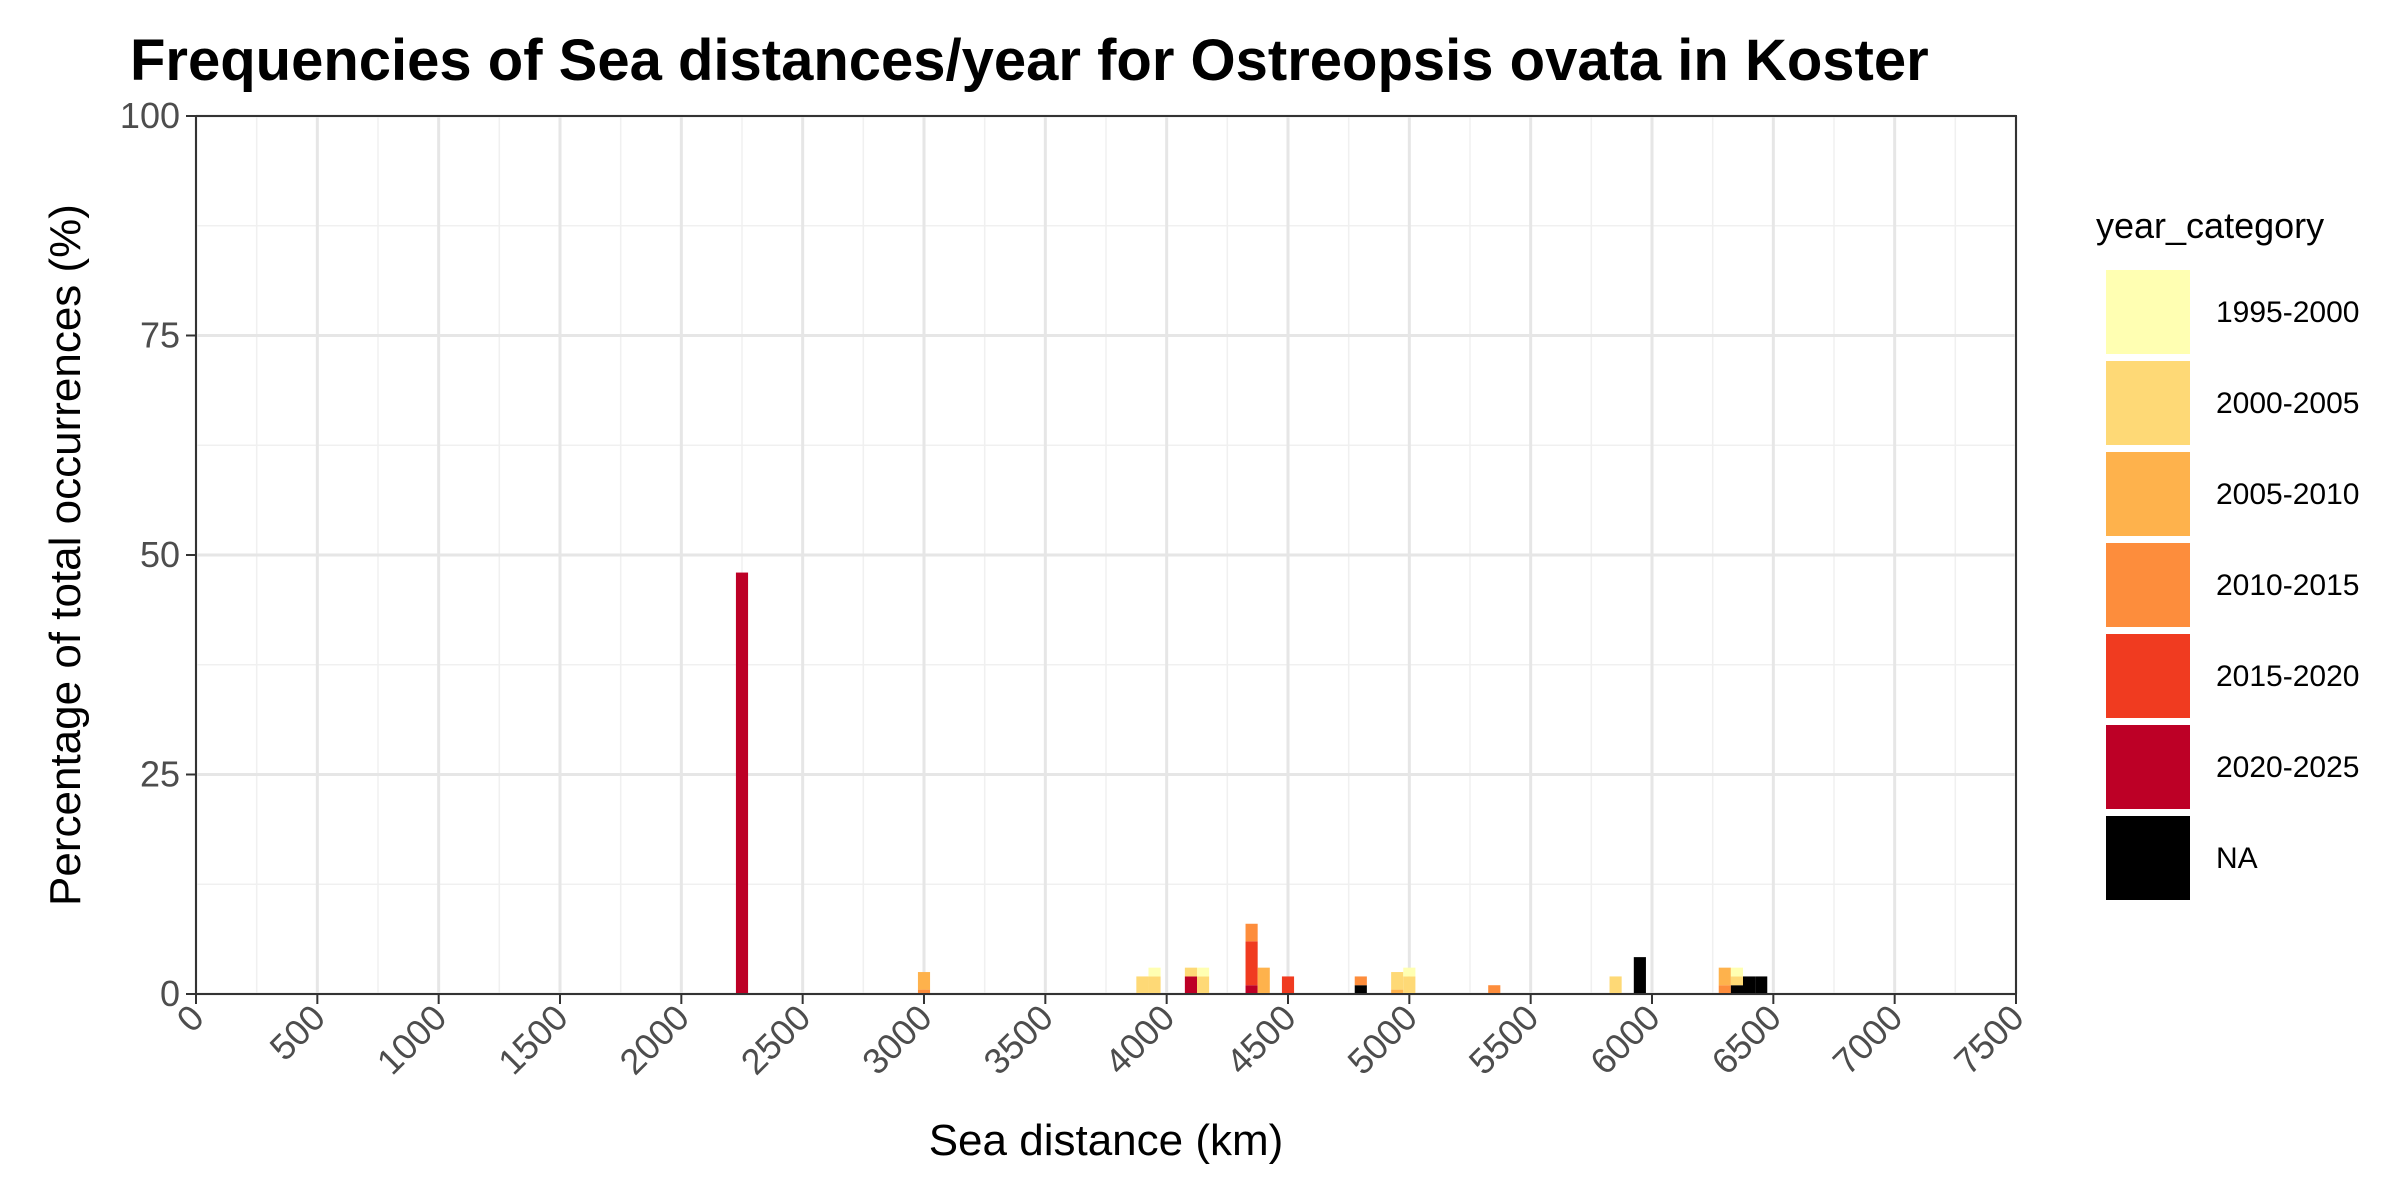  Describe the element at coordinates (1504, 1040) in the screenshot. I see `x-tick-label: 5500` at that location.